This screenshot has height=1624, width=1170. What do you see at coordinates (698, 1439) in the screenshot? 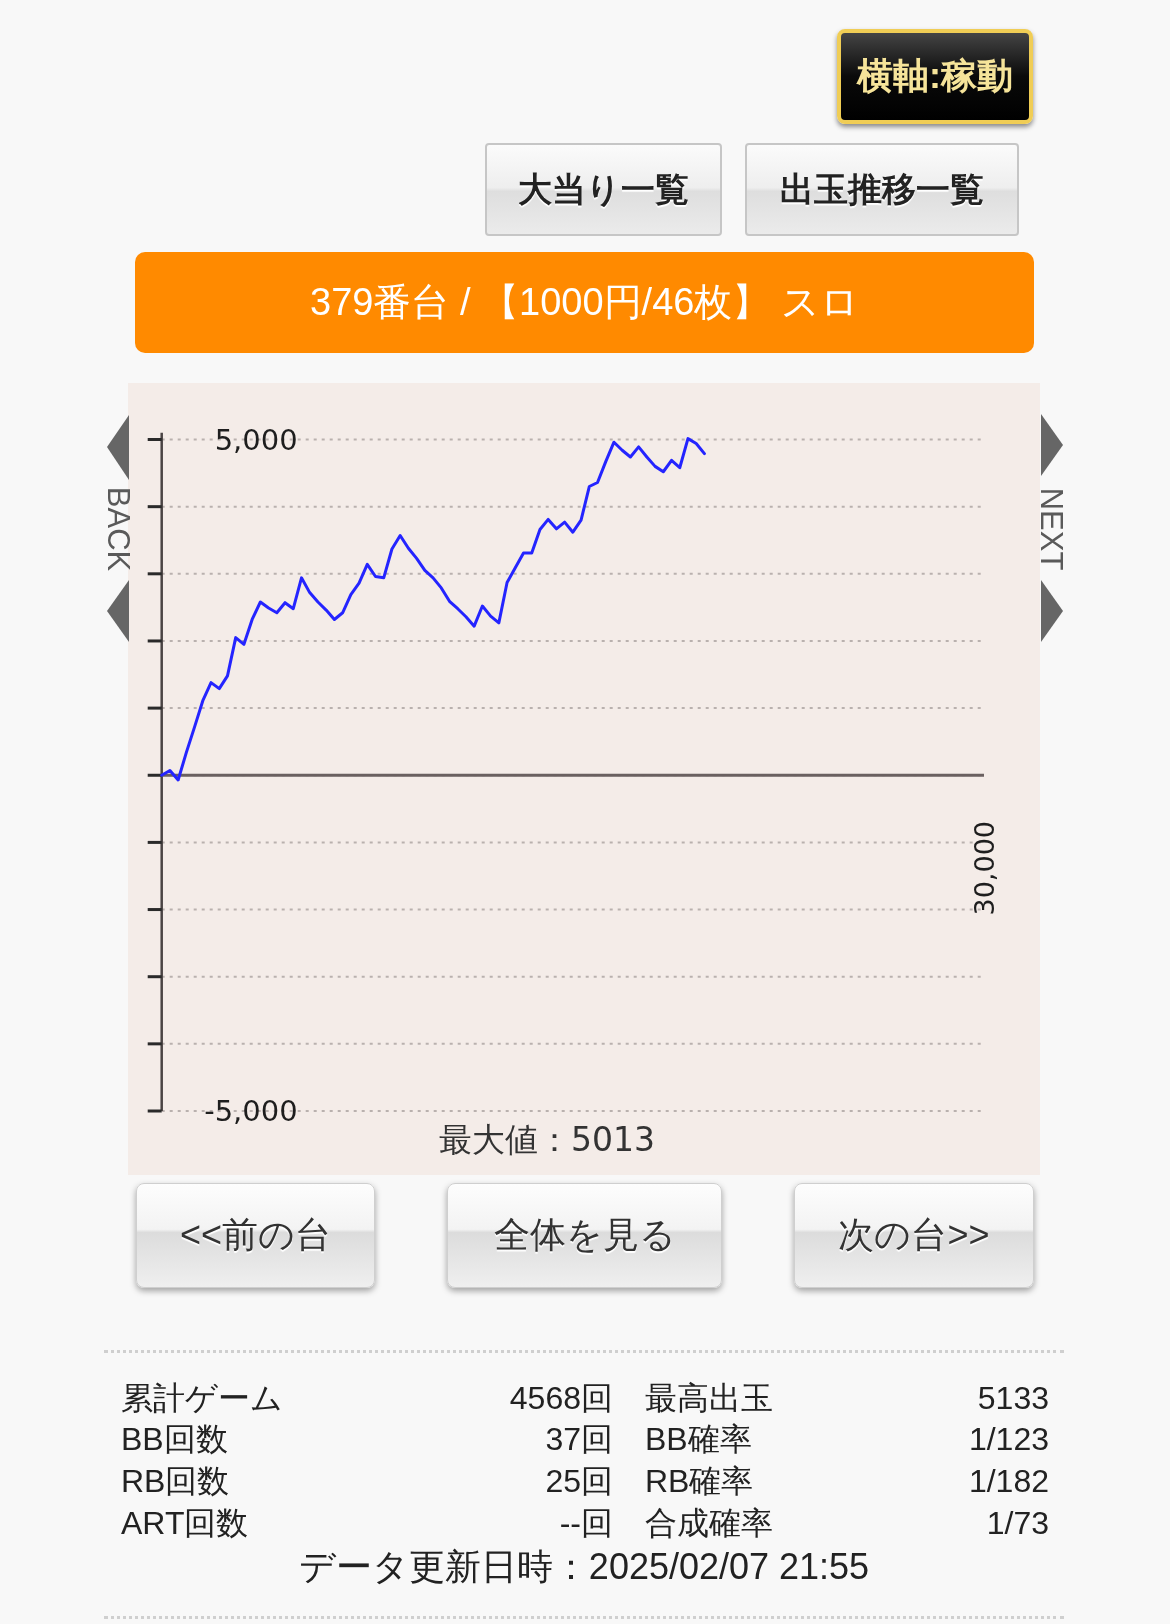
I see `text: BB確率` at bounding box center [698, 1439].